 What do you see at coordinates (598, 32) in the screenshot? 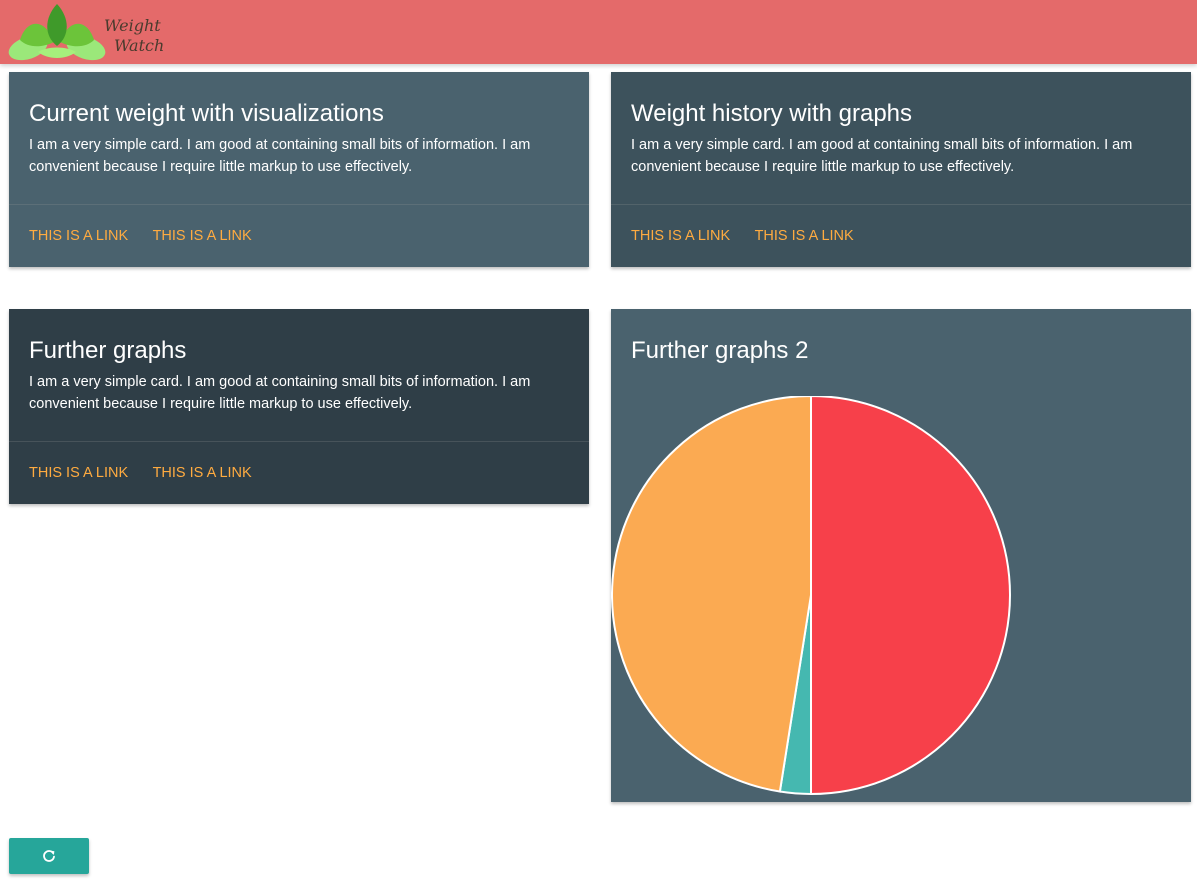
I see `navbar: Weight Watch` at bounding box center [598, 32].